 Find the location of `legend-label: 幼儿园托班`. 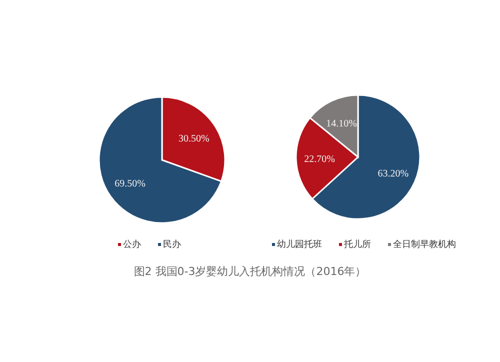

legend-label: 幼儿园托班 is located at coordinates (299, 244).